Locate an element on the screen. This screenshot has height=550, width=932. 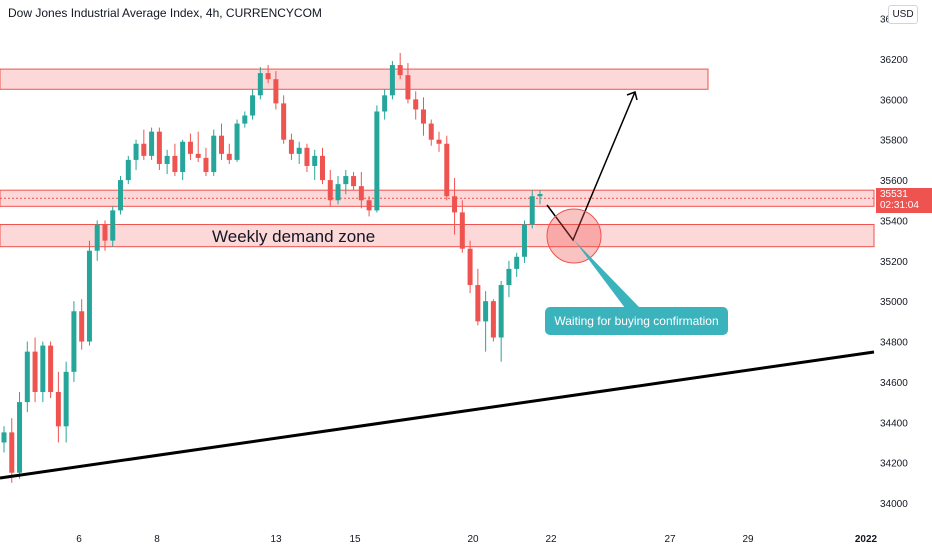
price-tick-label: 36200 is located at coordinates (894, 60).